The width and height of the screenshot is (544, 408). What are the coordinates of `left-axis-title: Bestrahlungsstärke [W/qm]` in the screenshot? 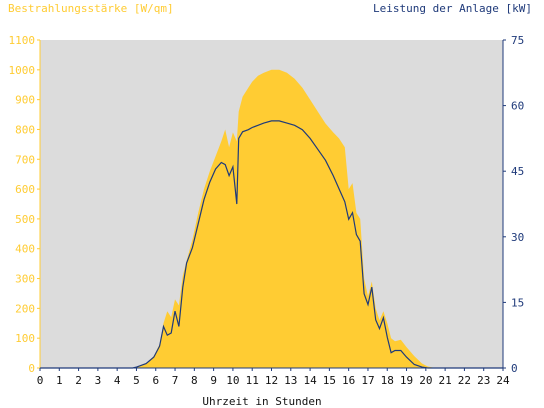 It's located at (91, 8).